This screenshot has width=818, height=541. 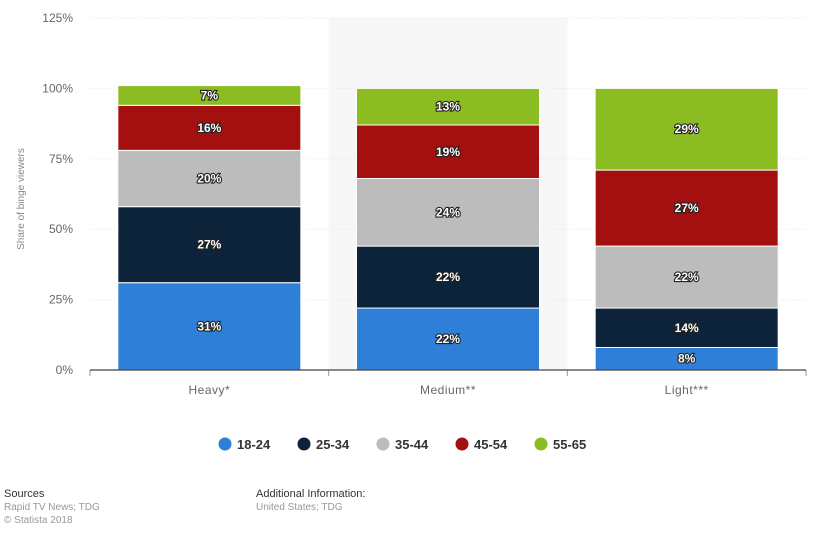 I want to click on x-axis: Heavy* Medium** Light***, so click(x=448, y=383).